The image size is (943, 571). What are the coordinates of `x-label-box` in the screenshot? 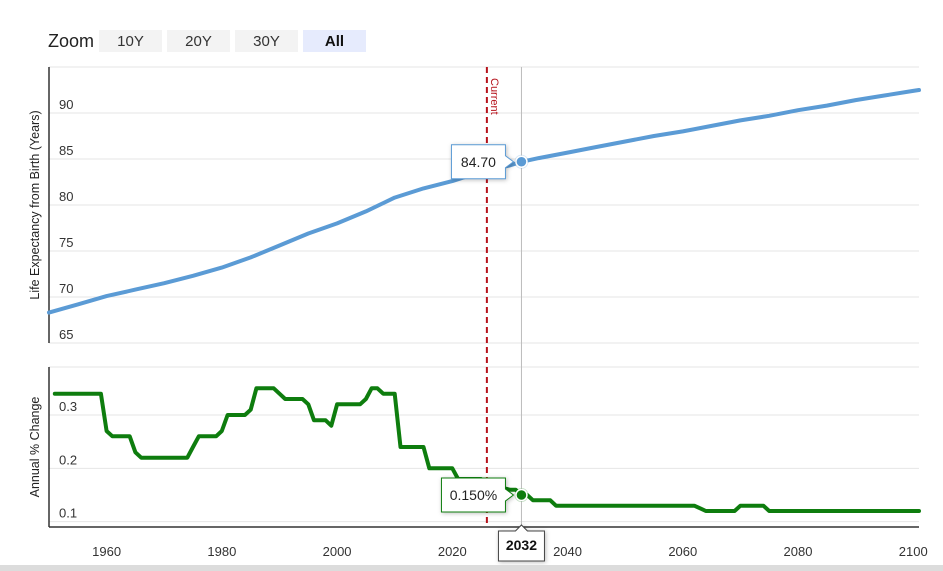 It's located at (521, 543).